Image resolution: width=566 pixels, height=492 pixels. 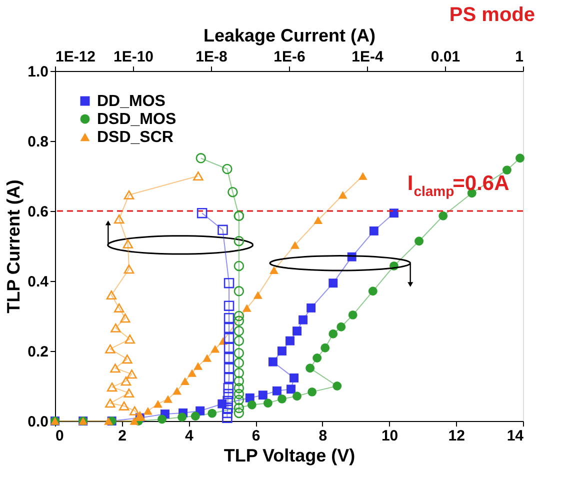 I want to click on x-axis-title: TLP Voltage (V), so click(x=290, y=456).